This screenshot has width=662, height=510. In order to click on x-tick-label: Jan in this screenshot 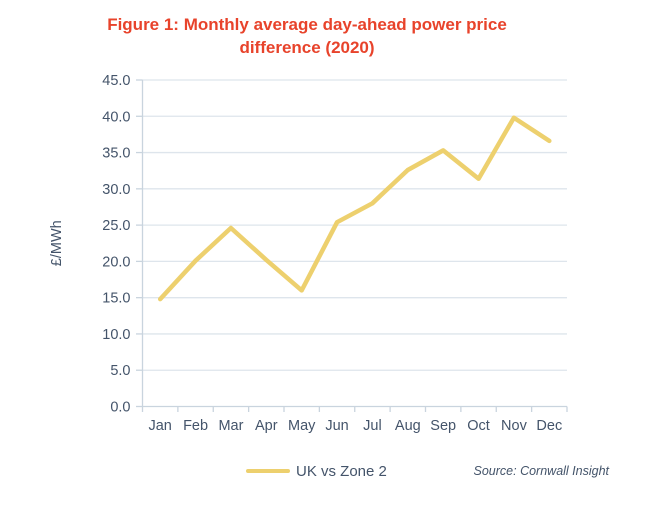, I will do `click(159, 426)`.